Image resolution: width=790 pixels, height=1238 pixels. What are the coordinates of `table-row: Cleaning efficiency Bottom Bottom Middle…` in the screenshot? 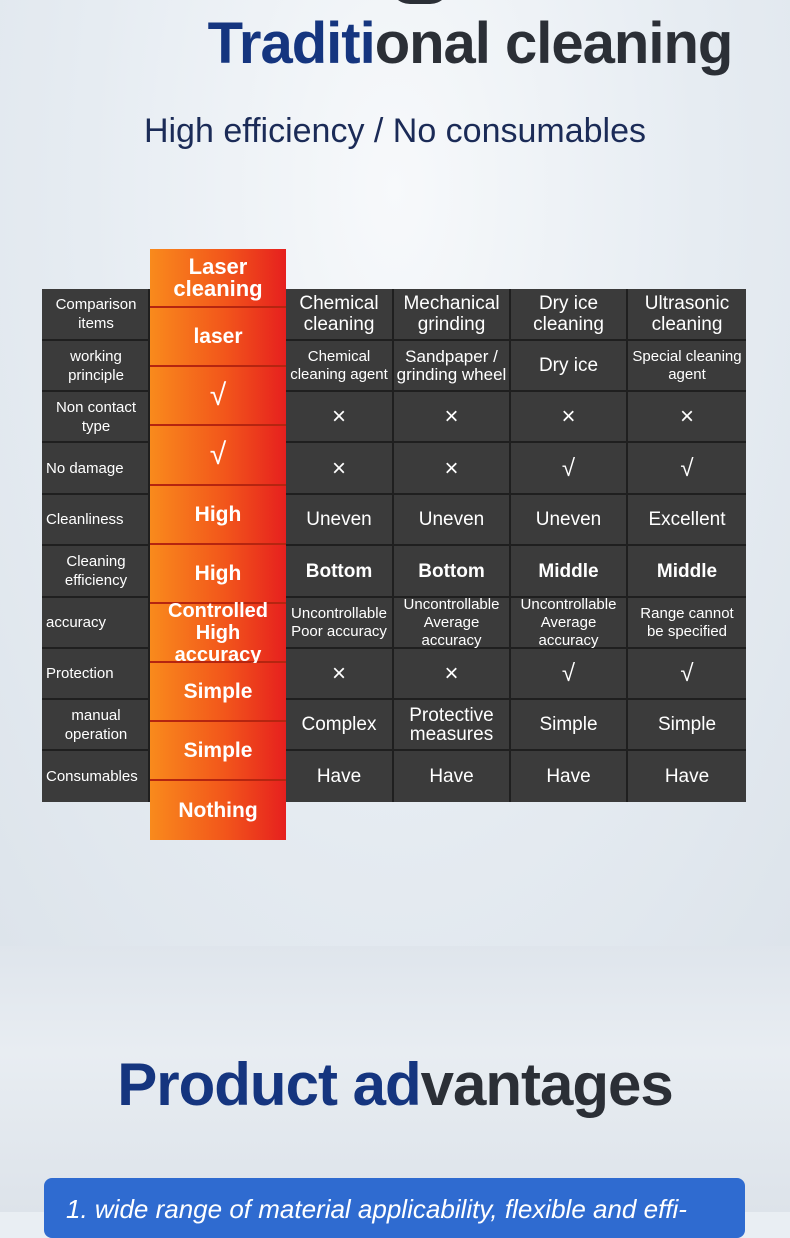 It's located at (394, 572).